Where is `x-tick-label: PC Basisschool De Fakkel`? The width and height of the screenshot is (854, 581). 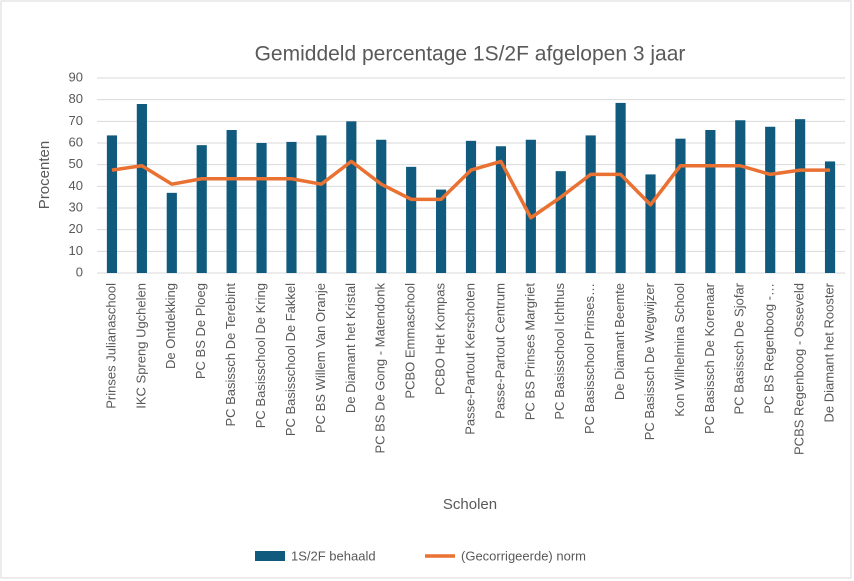
x-tick-label: PC Basisschool De Fakkel is located at coordinates (290, 359).